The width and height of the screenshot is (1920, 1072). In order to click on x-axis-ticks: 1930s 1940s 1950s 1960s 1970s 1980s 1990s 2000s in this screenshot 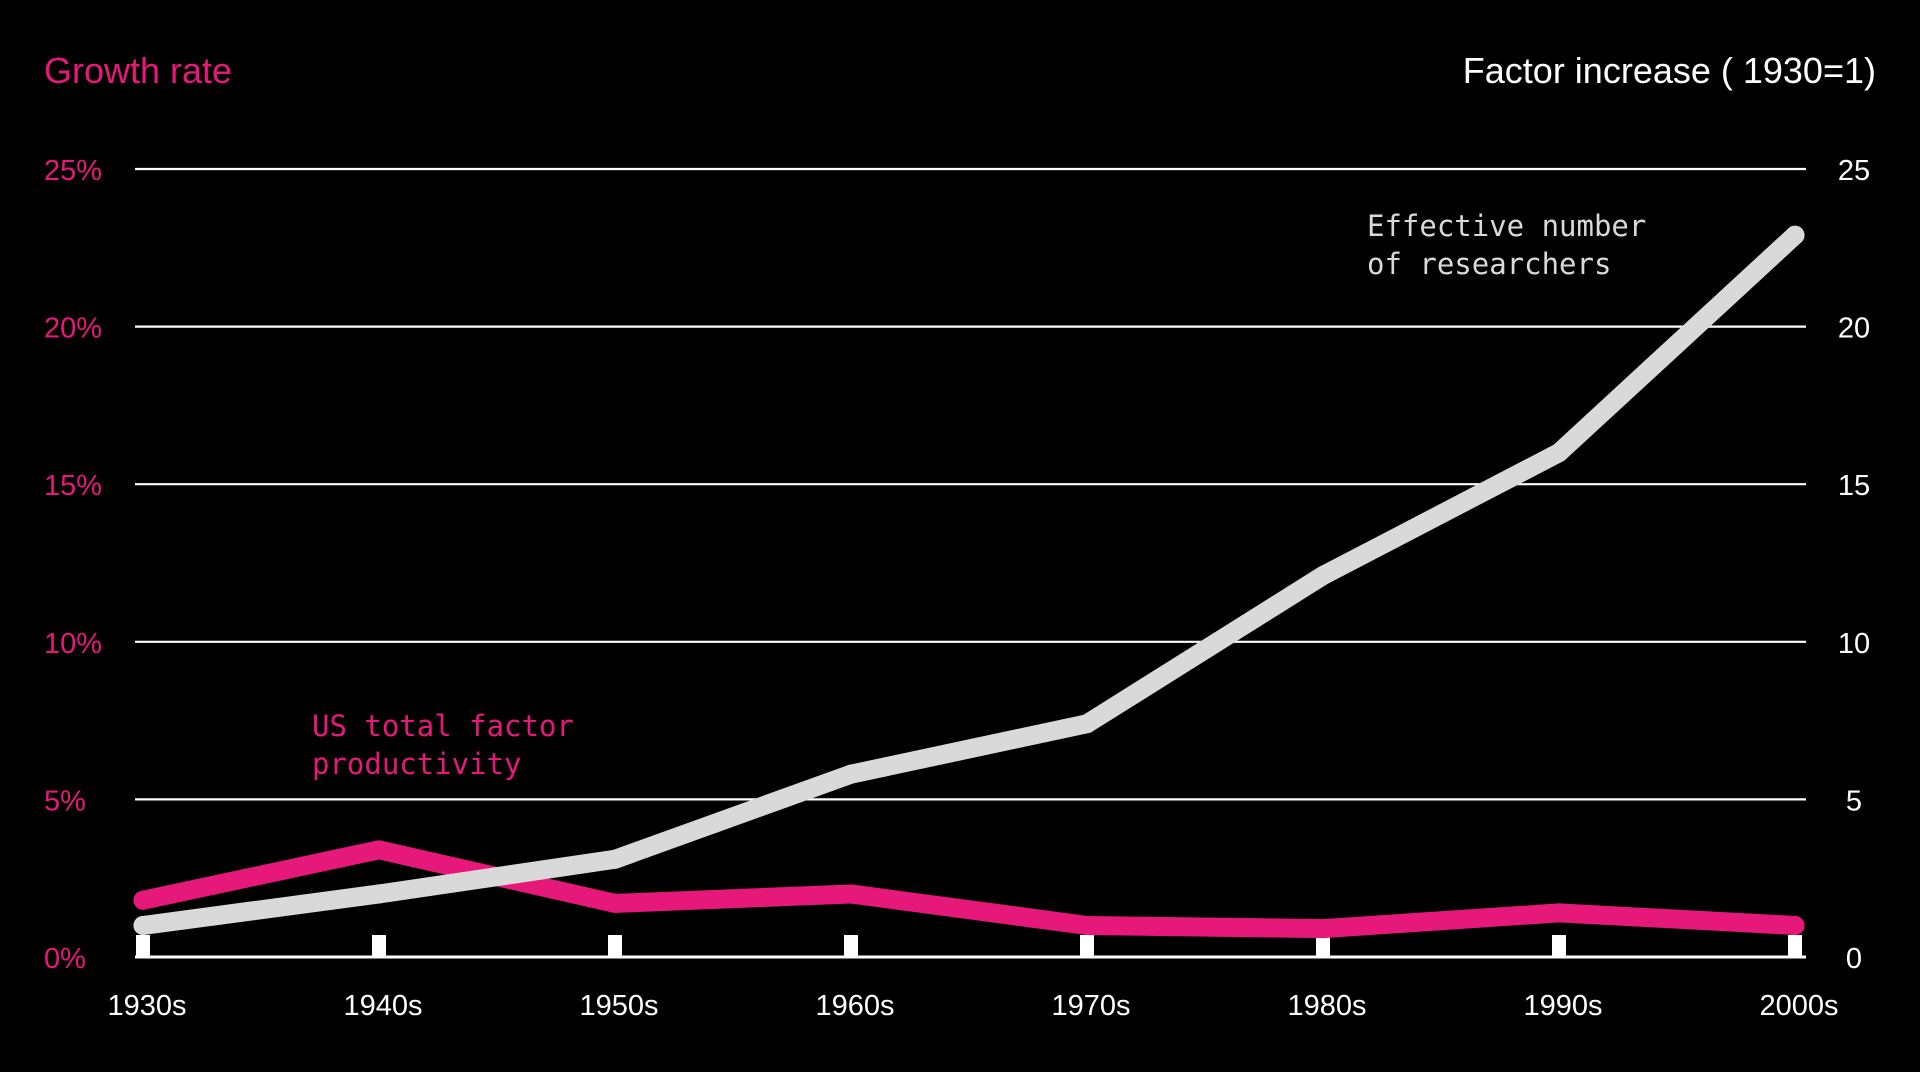, I will do `click(973, 978)`.